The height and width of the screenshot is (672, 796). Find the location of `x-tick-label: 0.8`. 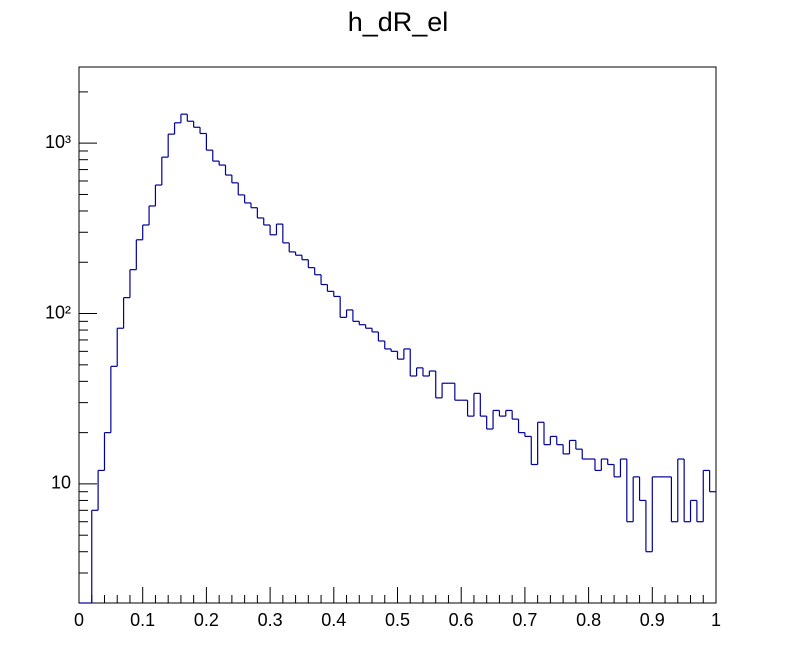

x-tick-label: 0.8 is located at coordinates (588, 620).